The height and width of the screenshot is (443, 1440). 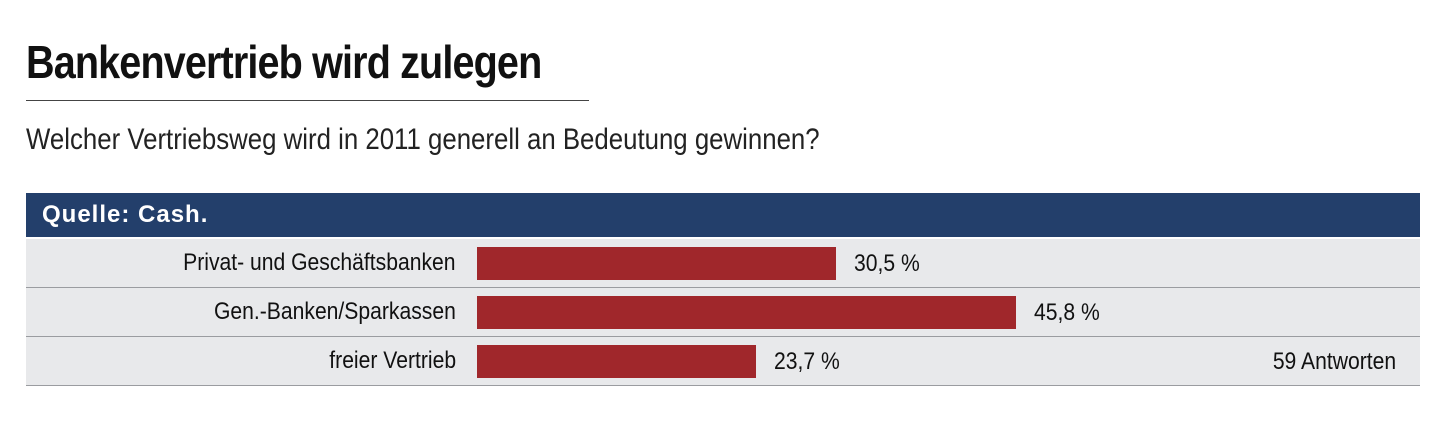 I want to click on category-label: Gen.-Banken/Sparkassen, so click(x=335, y=311).